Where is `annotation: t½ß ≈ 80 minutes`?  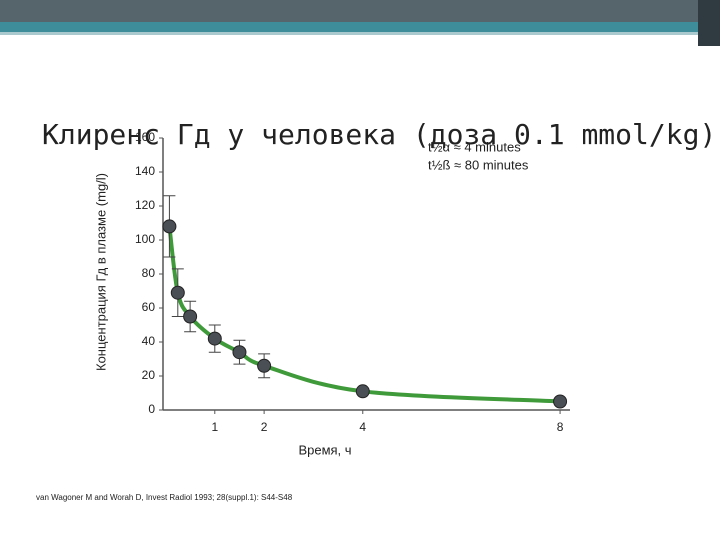
annotation: t½ß ≈ 80 minutes is located at coordinates (478, 164).